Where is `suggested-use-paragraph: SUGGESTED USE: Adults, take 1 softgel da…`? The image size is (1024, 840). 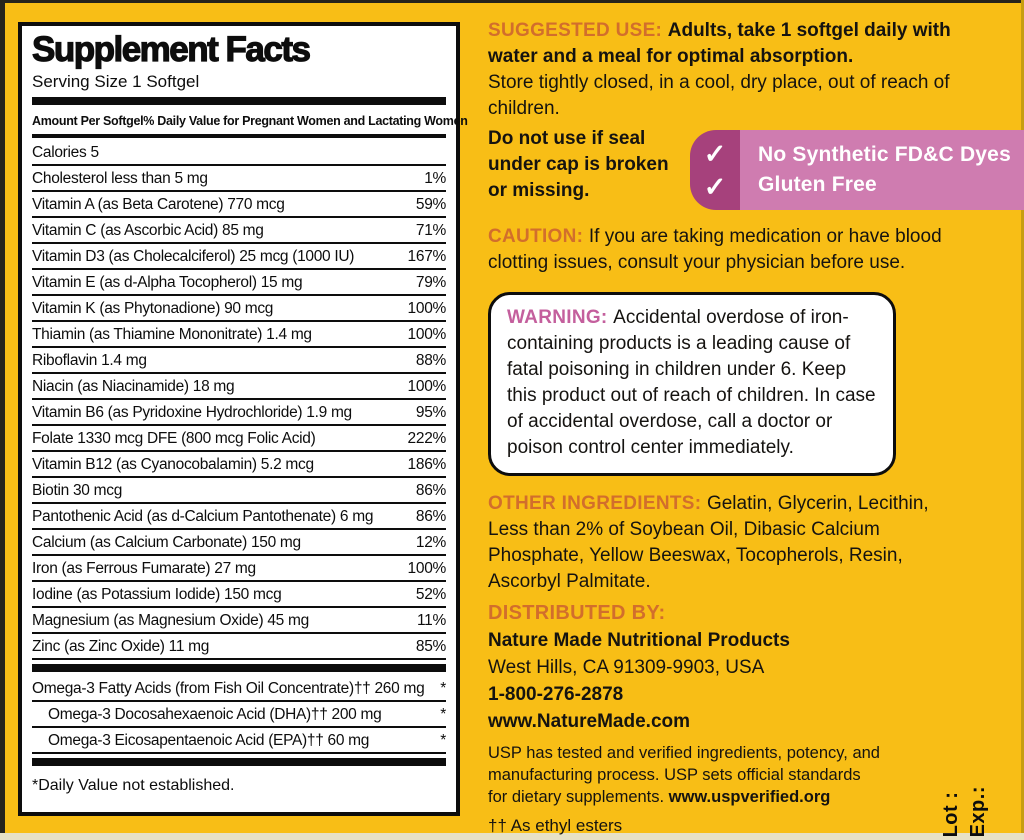 suggested-use-paragraph: SUGGESTED USE: Adults, take 1 softgel da… is located at coordinates (756, 44).